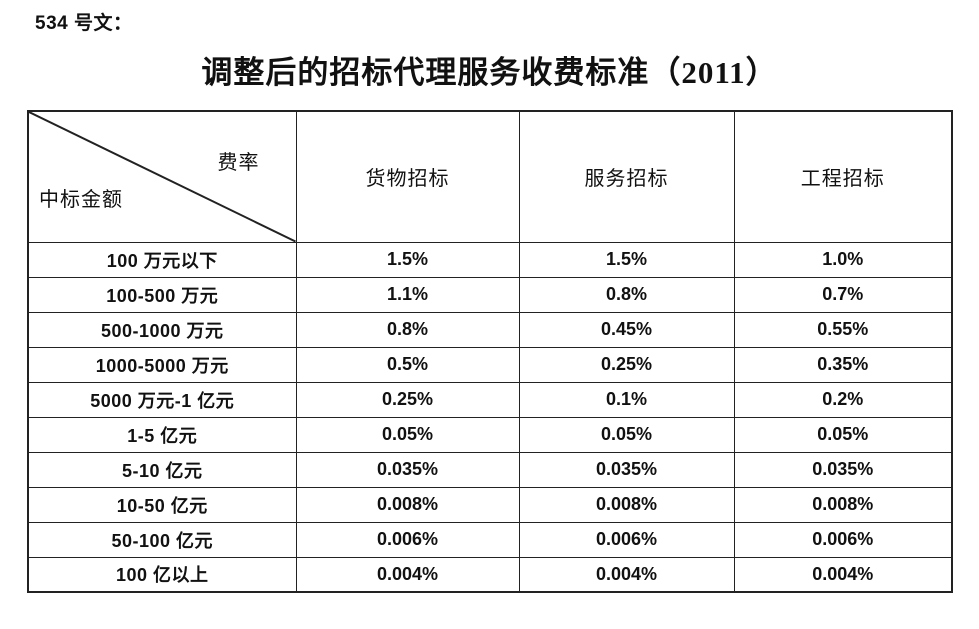  Describe the element at coordinates (162, 329) in the screenshot. I see `row-label-cell: 500-1000 万元` at that location.